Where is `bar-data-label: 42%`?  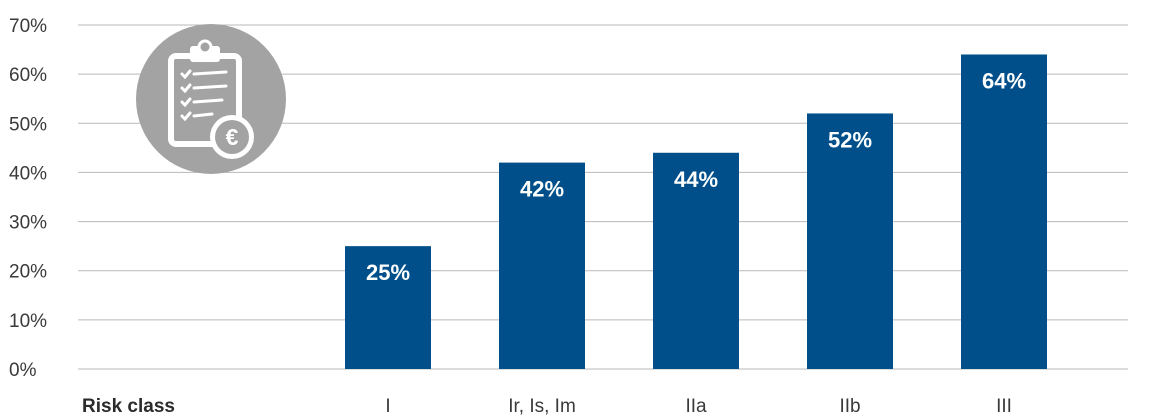 bar-data-label: 42% is located at coordinates (542, 189).